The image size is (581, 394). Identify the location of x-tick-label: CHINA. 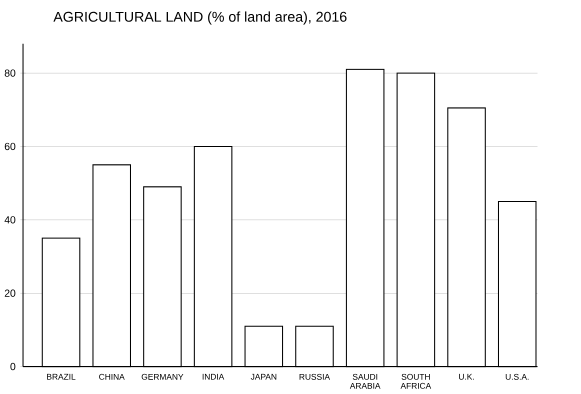
(112, 377).